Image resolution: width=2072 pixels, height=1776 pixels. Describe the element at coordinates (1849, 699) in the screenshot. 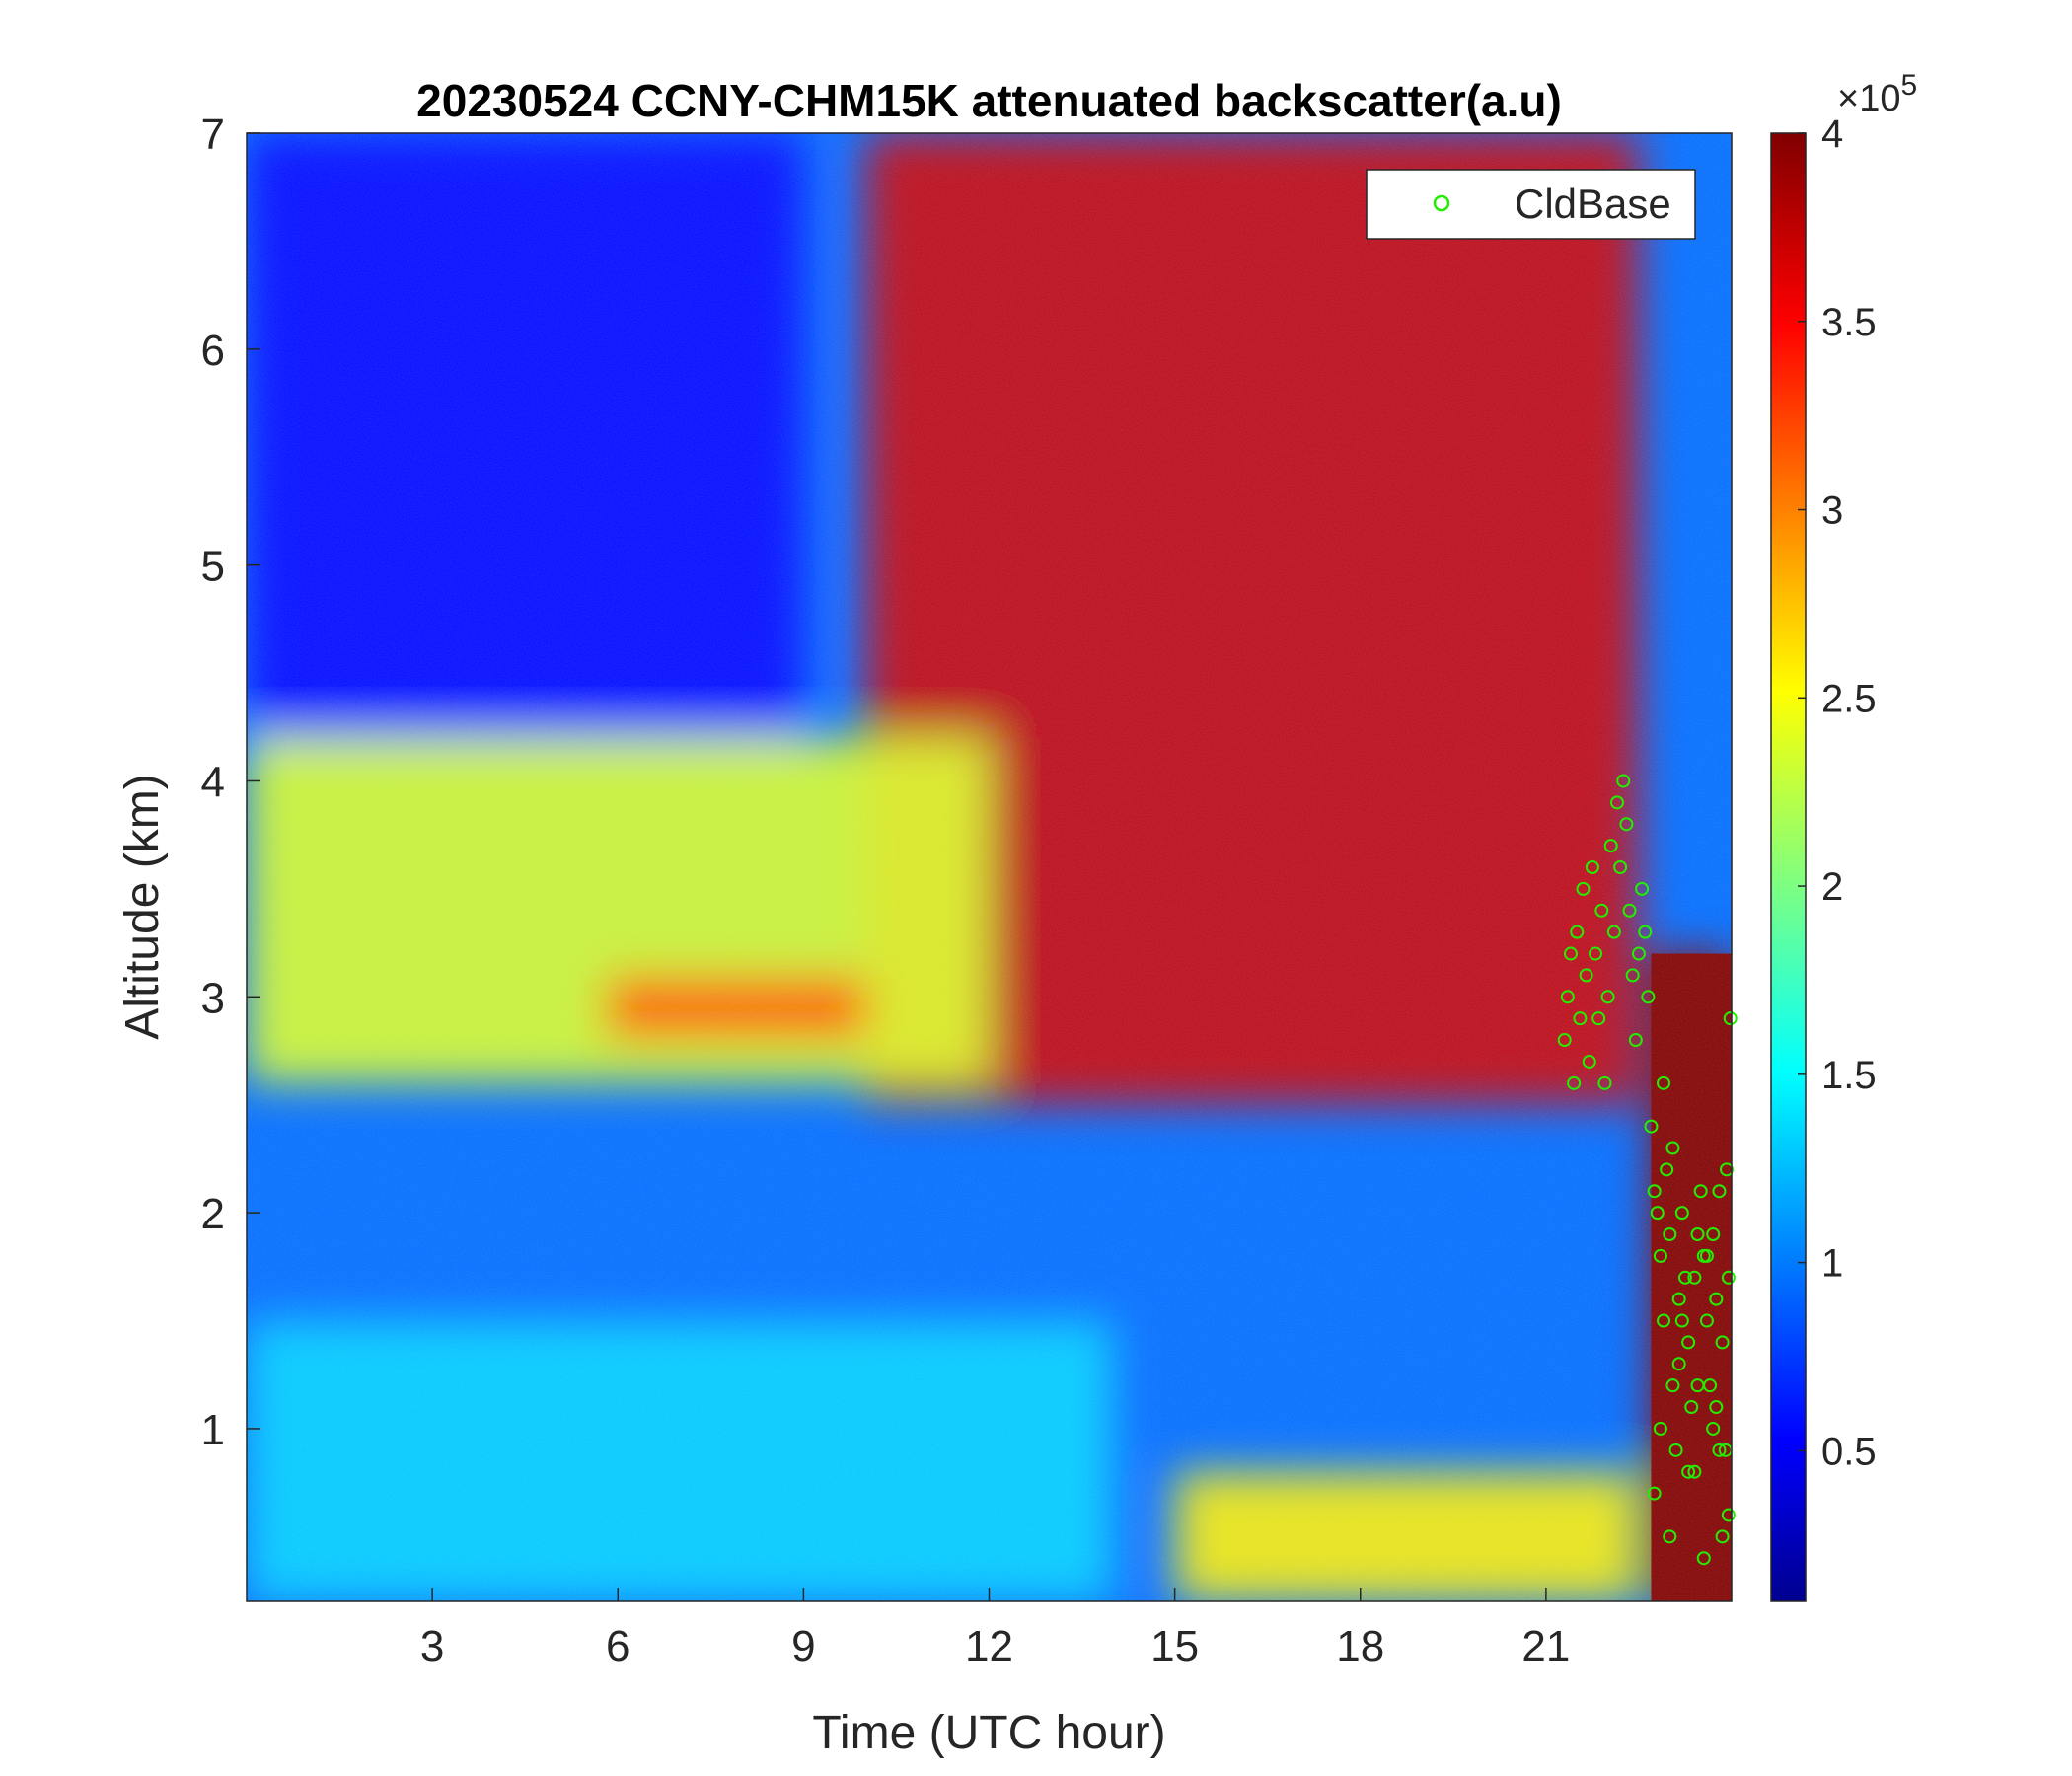

I see `colorbar-tick-label: 2.5` at that location.